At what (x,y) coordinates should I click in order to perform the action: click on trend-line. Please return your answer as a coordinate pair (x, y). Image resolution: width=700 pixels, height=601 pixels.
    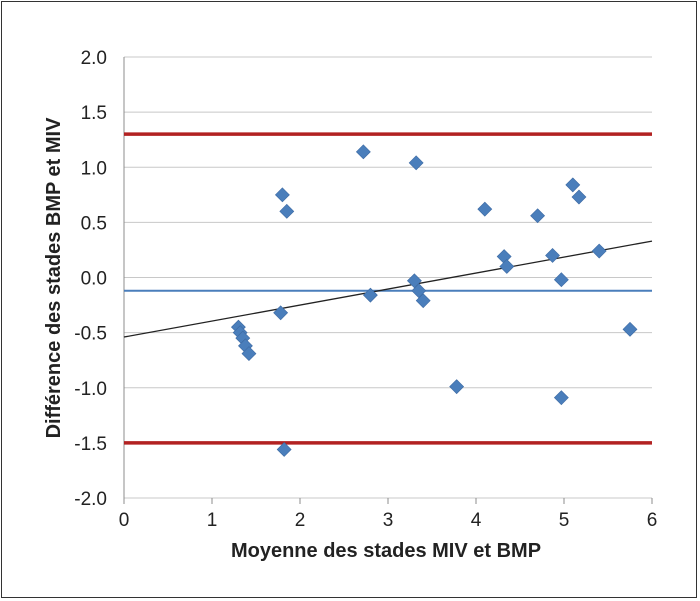
    Looking at the image, I should click on (388, 289).